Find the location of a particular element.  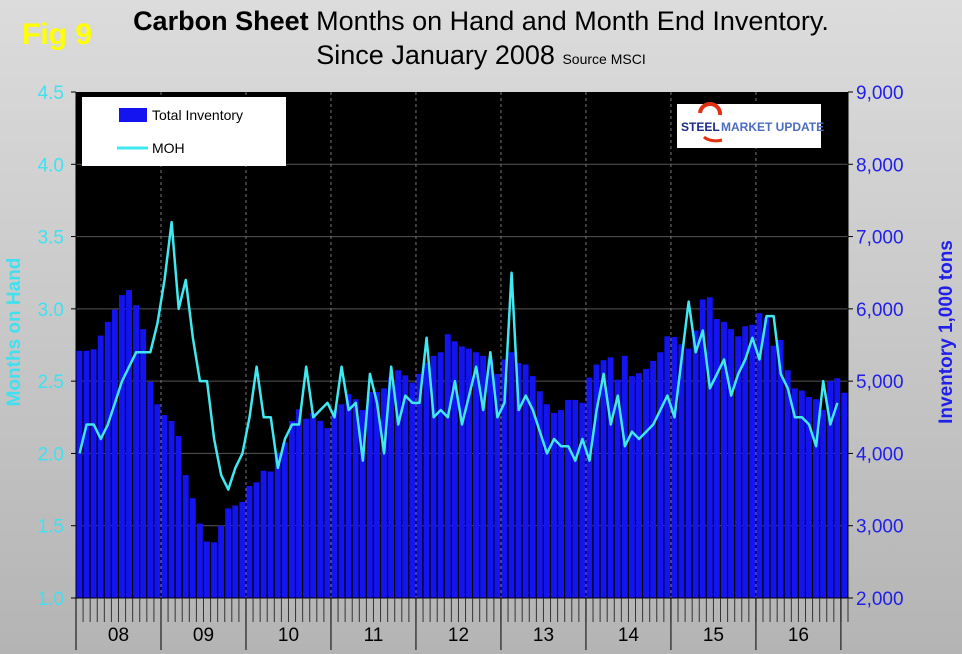

logo-word-market-update: MARKET UPDATE is located at coordinates (772, 127).